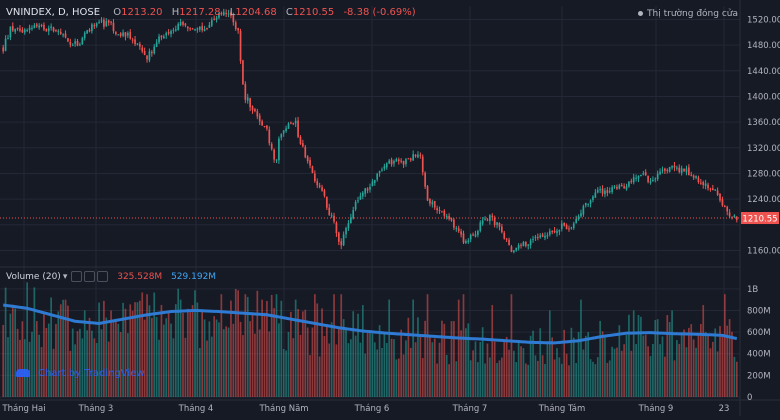 The width and height of the screenshot is (780, 420). I want to click on eye-icon, so click(77, 276).